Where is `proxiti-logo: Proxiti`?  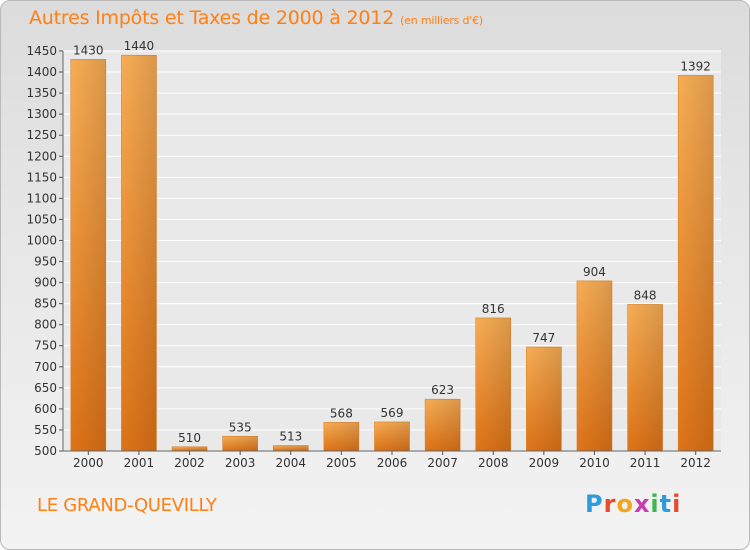 proxiti-logo: Proxiti is located at coordinates (633, 504).